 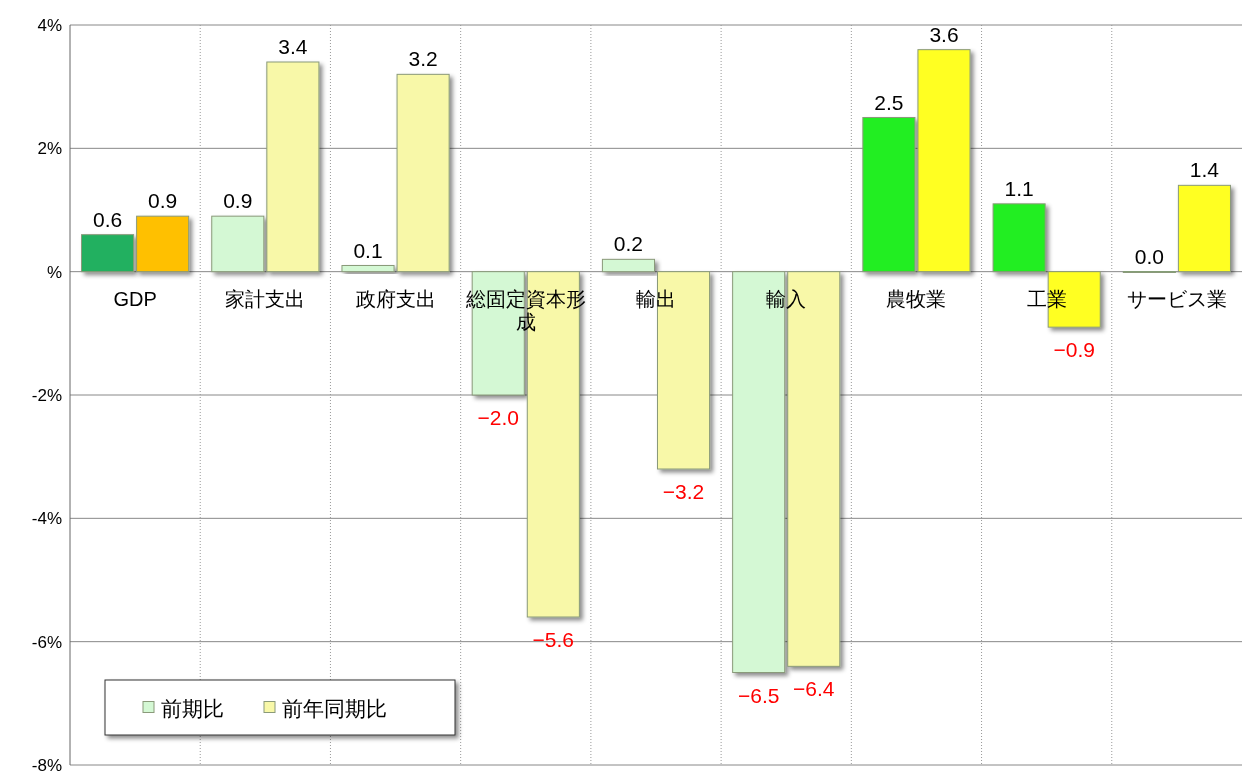 I want to click on data-label: 3.4, so click(x=293, y=46).